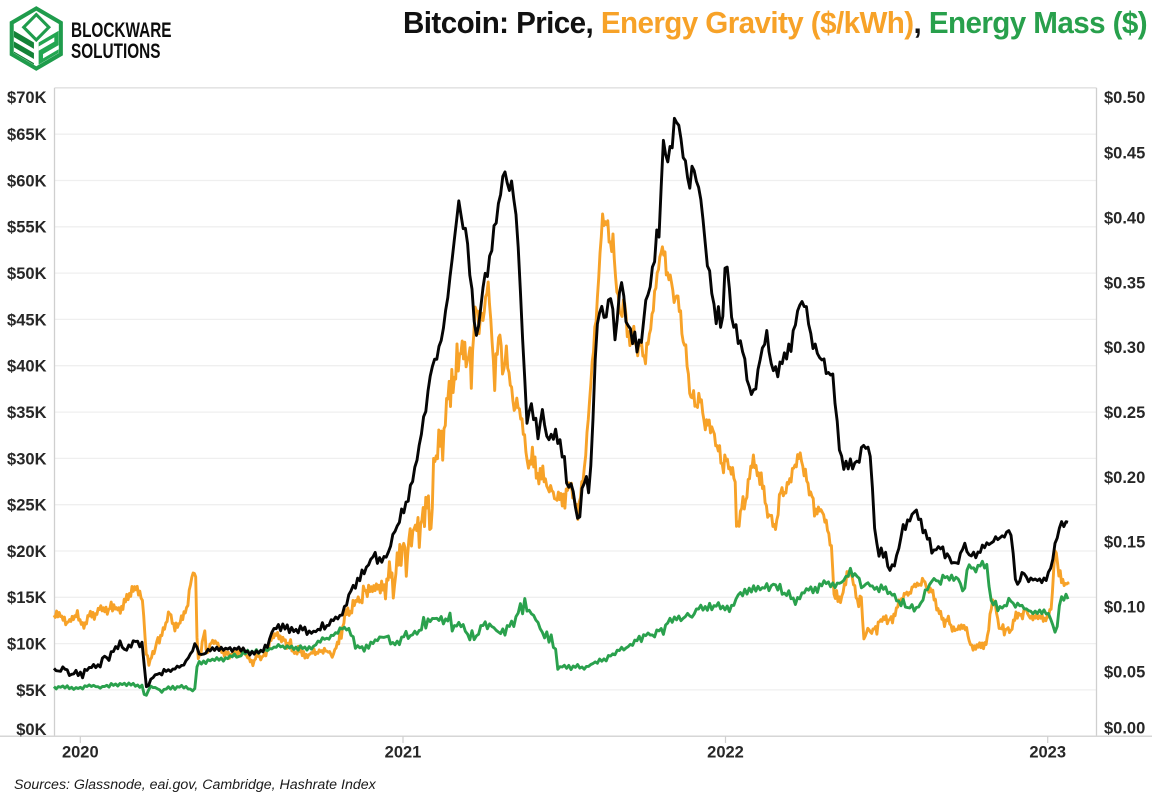 Image resolution: width=1152 pixels, height=800 pixels. What do you see at coordinates (27, 320) in the screenshot?
I see `svg-text: $45K` at bounding box center [27, 320].